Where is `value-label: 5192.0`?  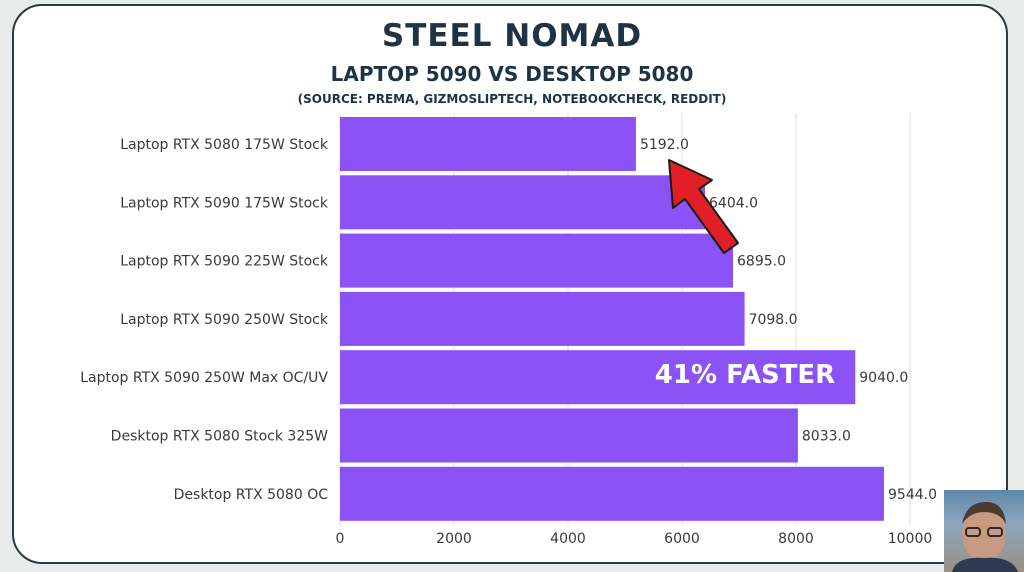 value-label: 5192.0 is located at coordinates (664, 145).